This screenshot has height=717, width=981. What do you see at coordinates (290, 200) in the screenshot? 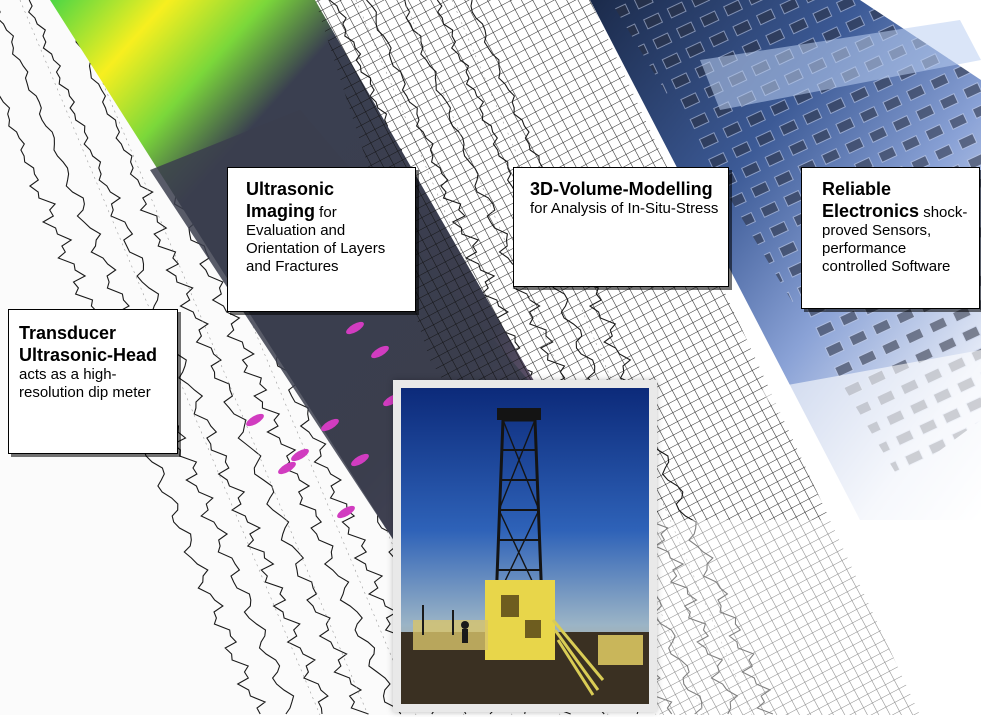
I see `callout-imaging-head: Ultrasonic Imaging` at bounding box center [290, 200].